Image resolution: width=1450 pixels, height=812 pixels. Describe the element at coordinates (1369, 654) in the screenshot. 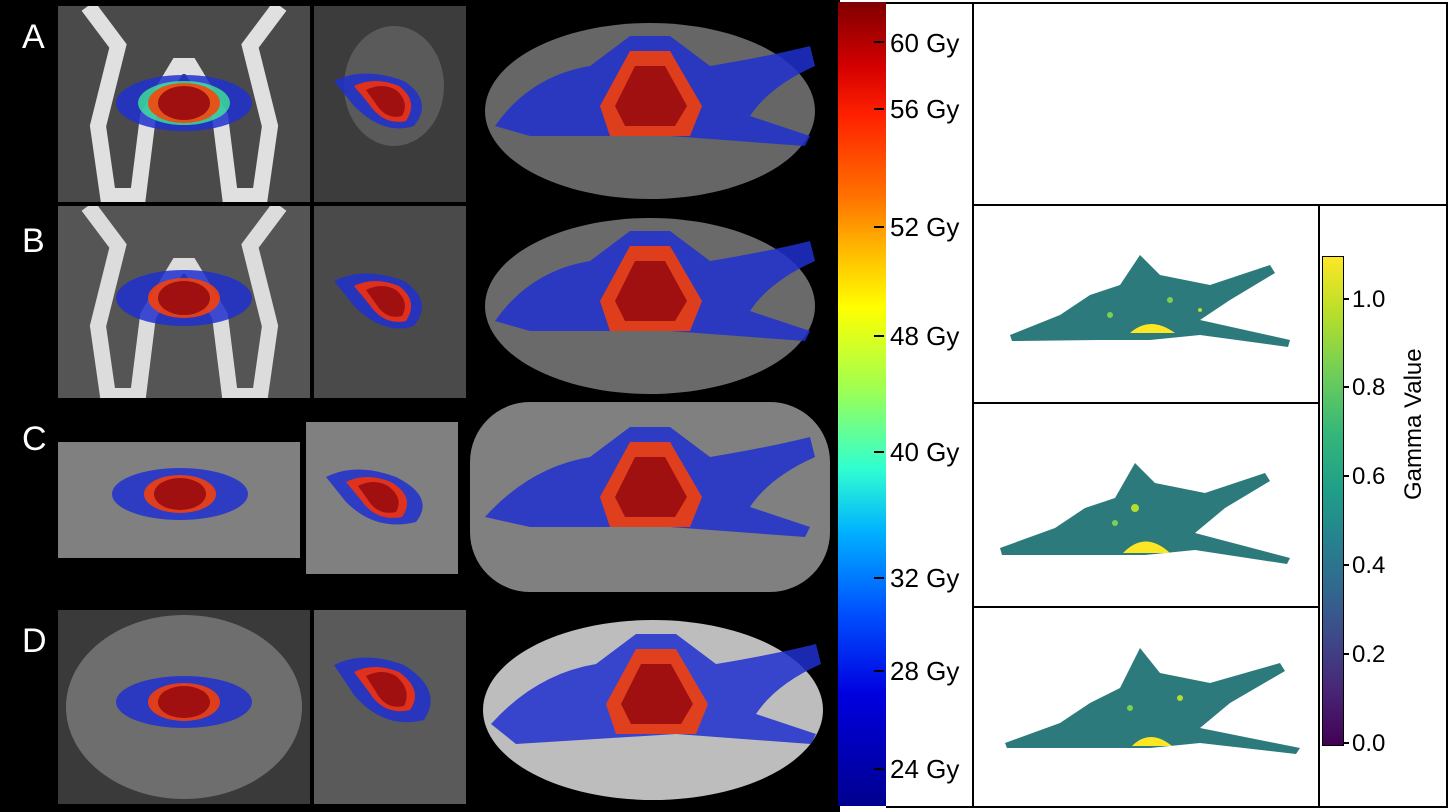

I see `gamma-tick-label-0.2: 0.2` at that location.